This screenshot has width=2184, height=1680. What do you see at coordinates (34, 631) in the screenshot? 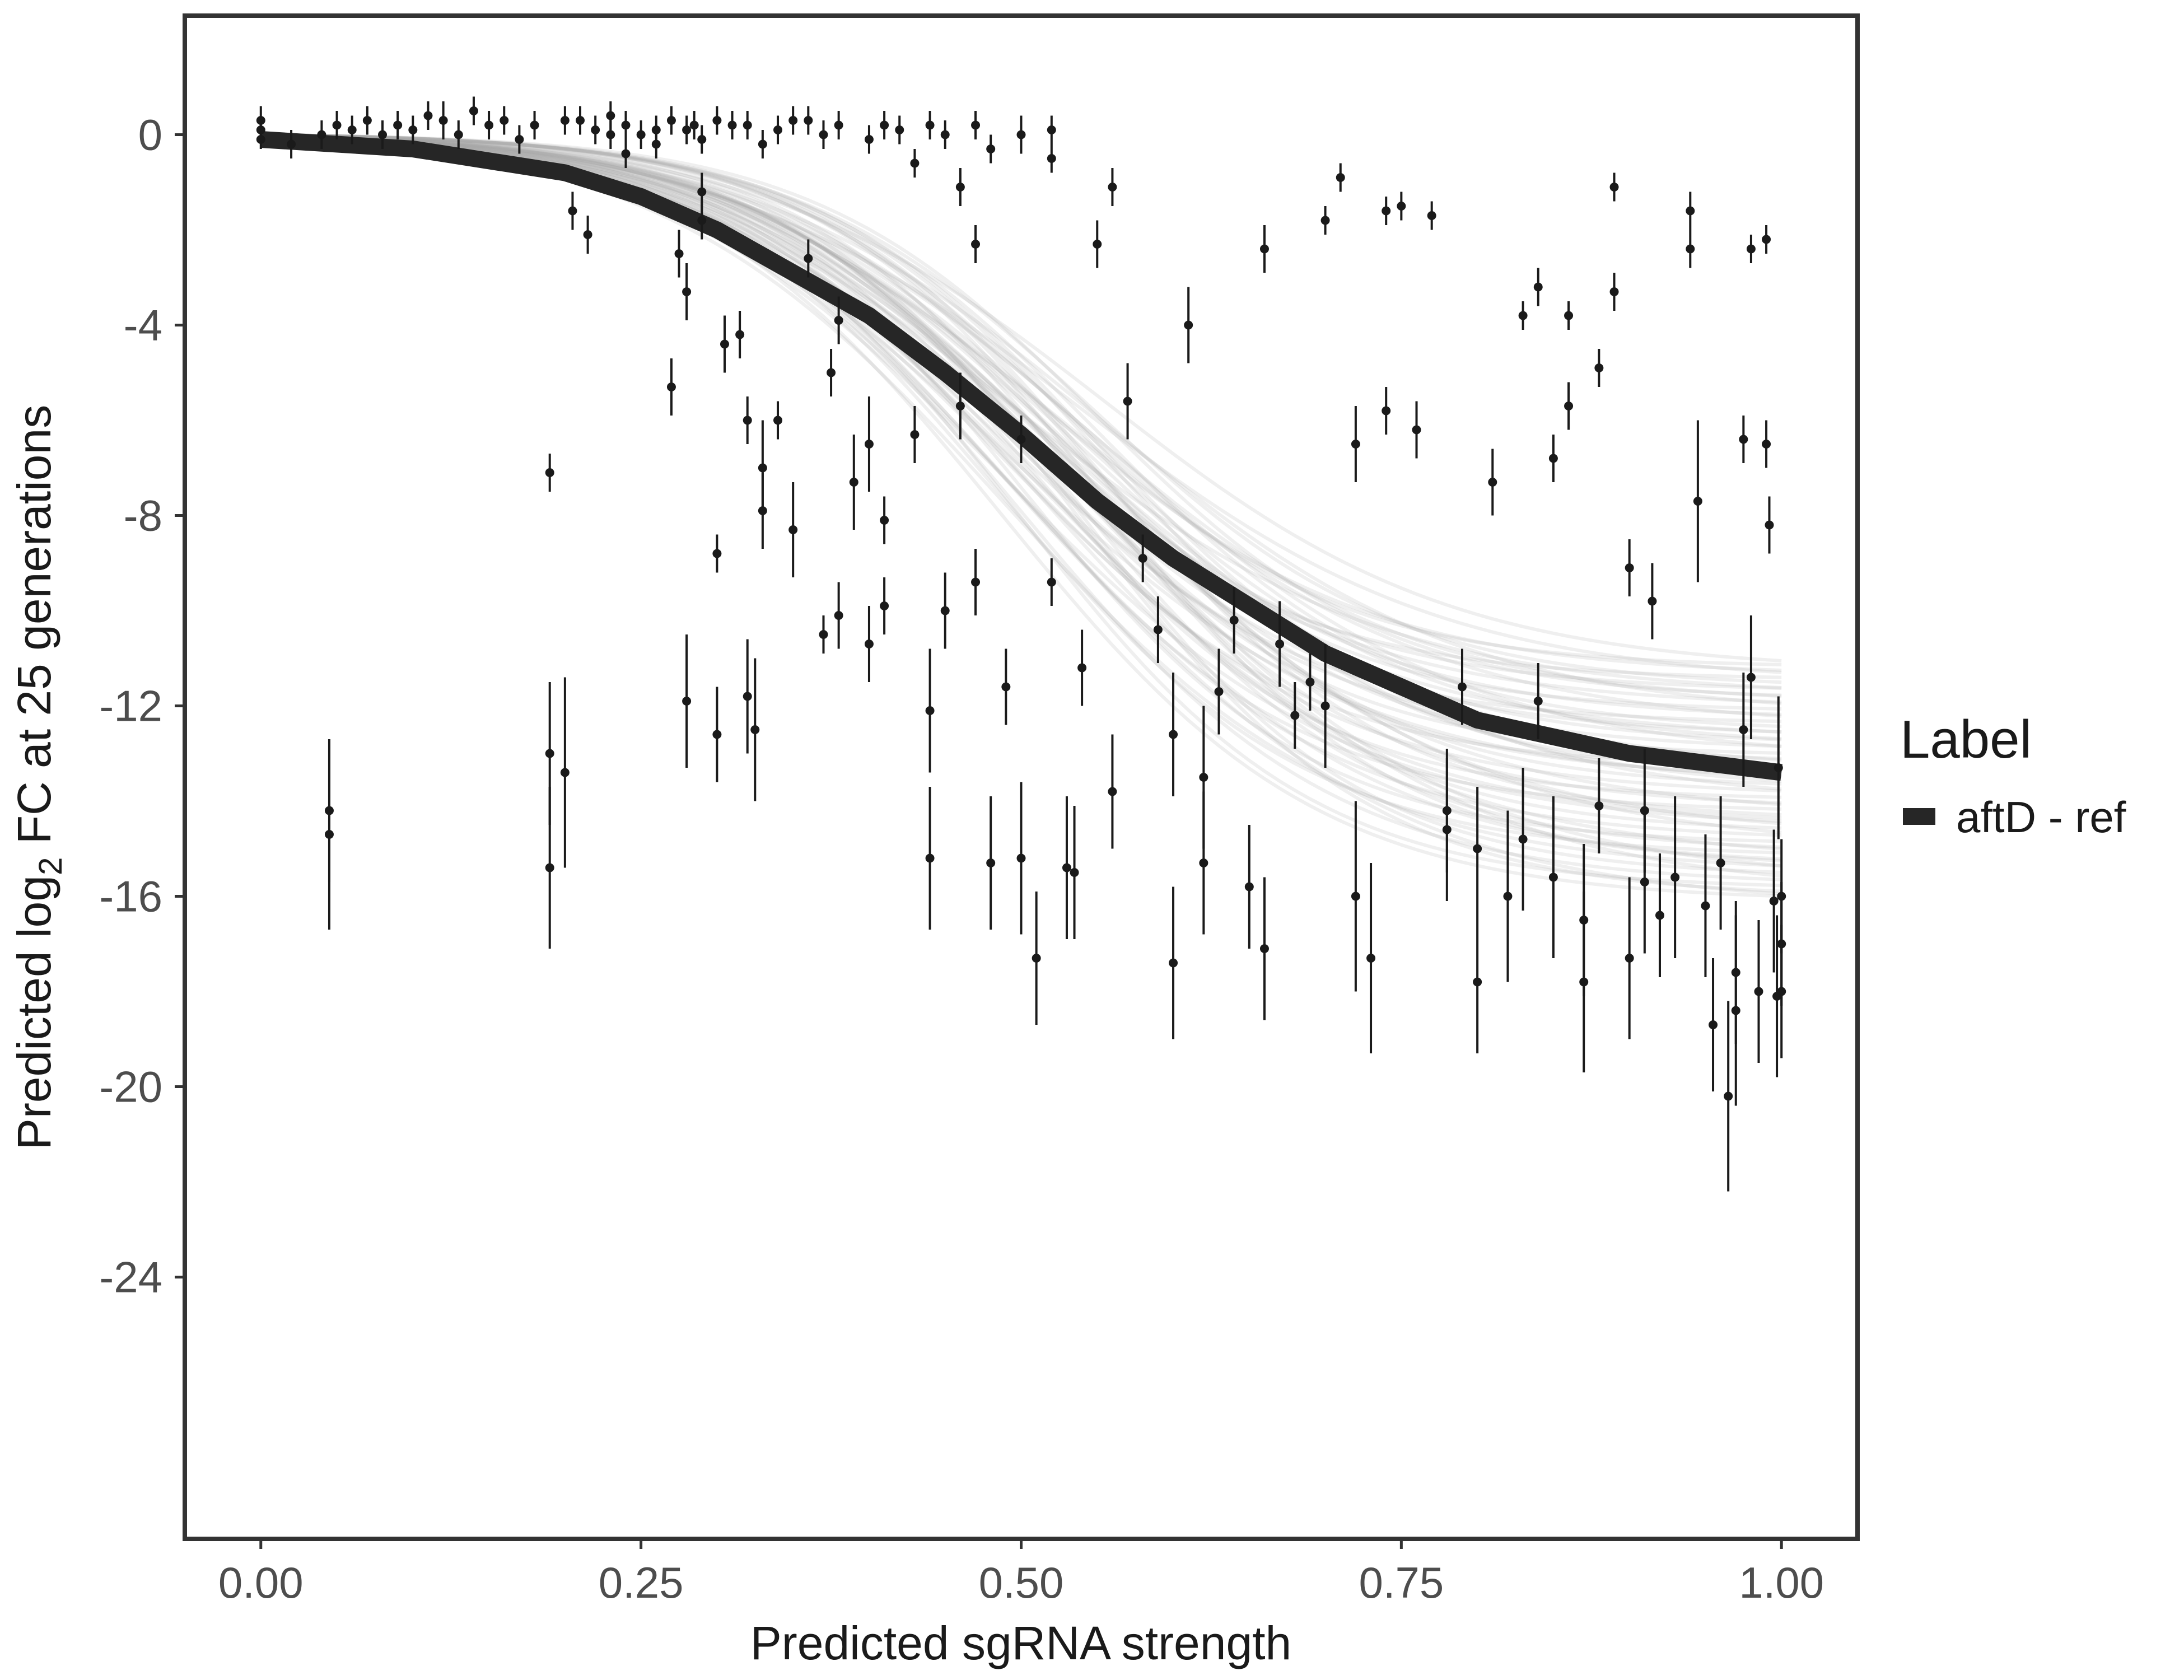
I see `y-axis-title-suffix: FC at 25 generations` at bounding box center [34, 631].